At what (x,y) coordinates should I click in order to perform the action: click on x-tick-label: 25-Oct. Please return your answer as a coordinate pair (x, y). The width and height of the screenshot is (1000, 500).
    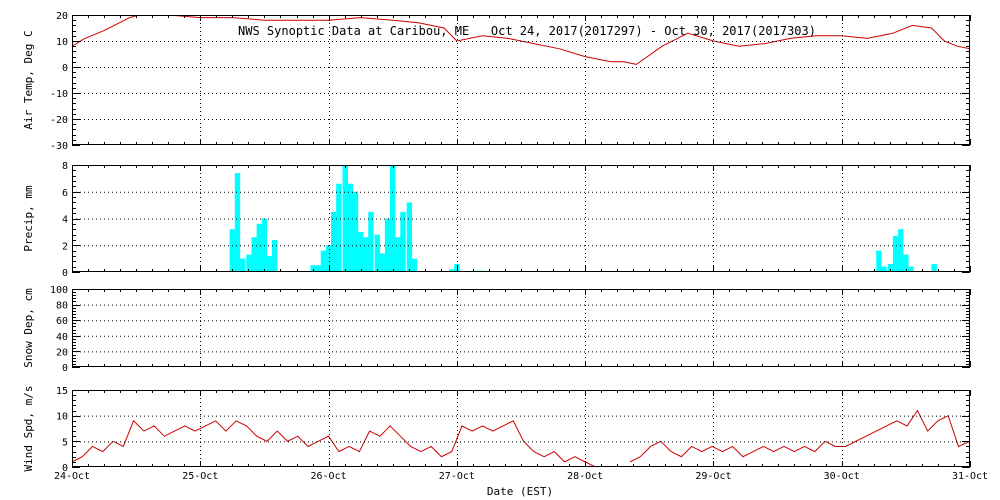
    Looking at the image, I should click on (200, 476).